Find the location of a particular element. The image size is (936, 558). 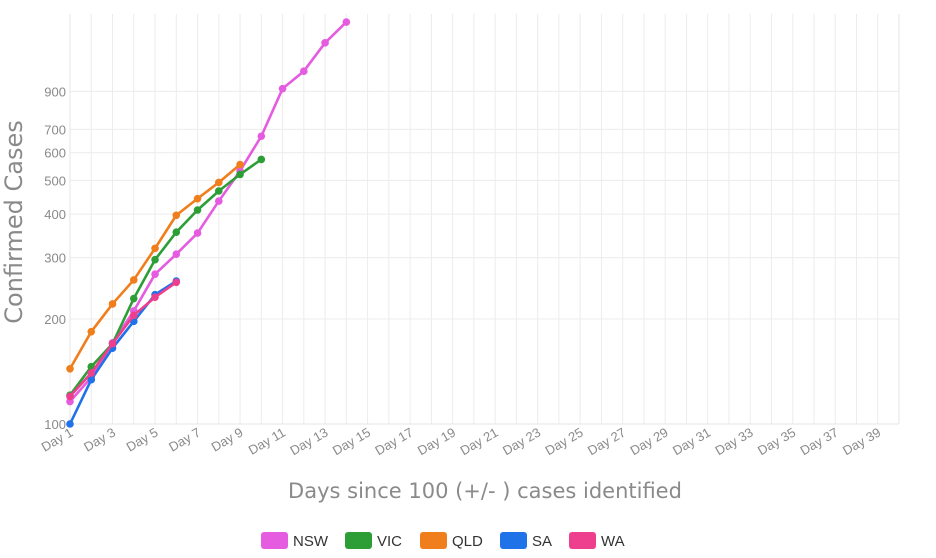

y-axis-title: Confirmed Cases is located at coordinates (14, 221).